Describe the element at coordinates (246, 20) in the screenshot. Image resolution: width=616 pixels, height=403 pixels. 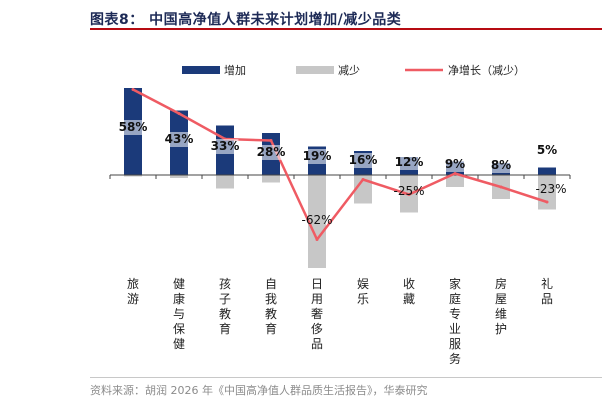
I see `figure-title: 图表8： 中国高净值人群未来计划增加/减少品类` at that location.